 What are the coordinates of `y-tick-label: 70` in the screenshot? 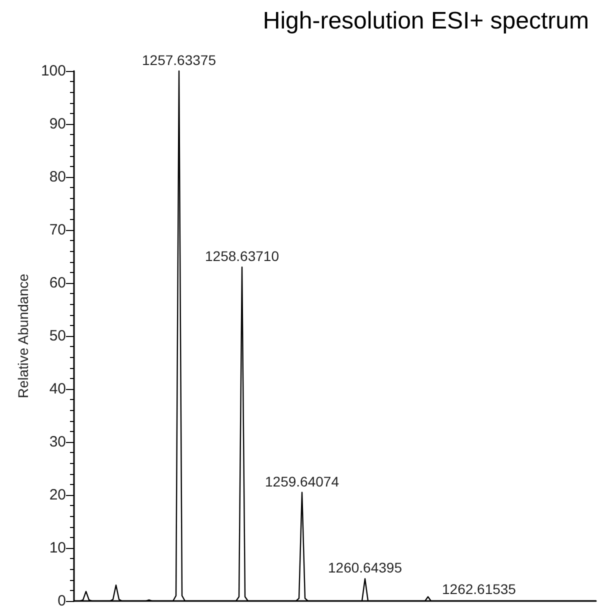 It's located at (57, 230).